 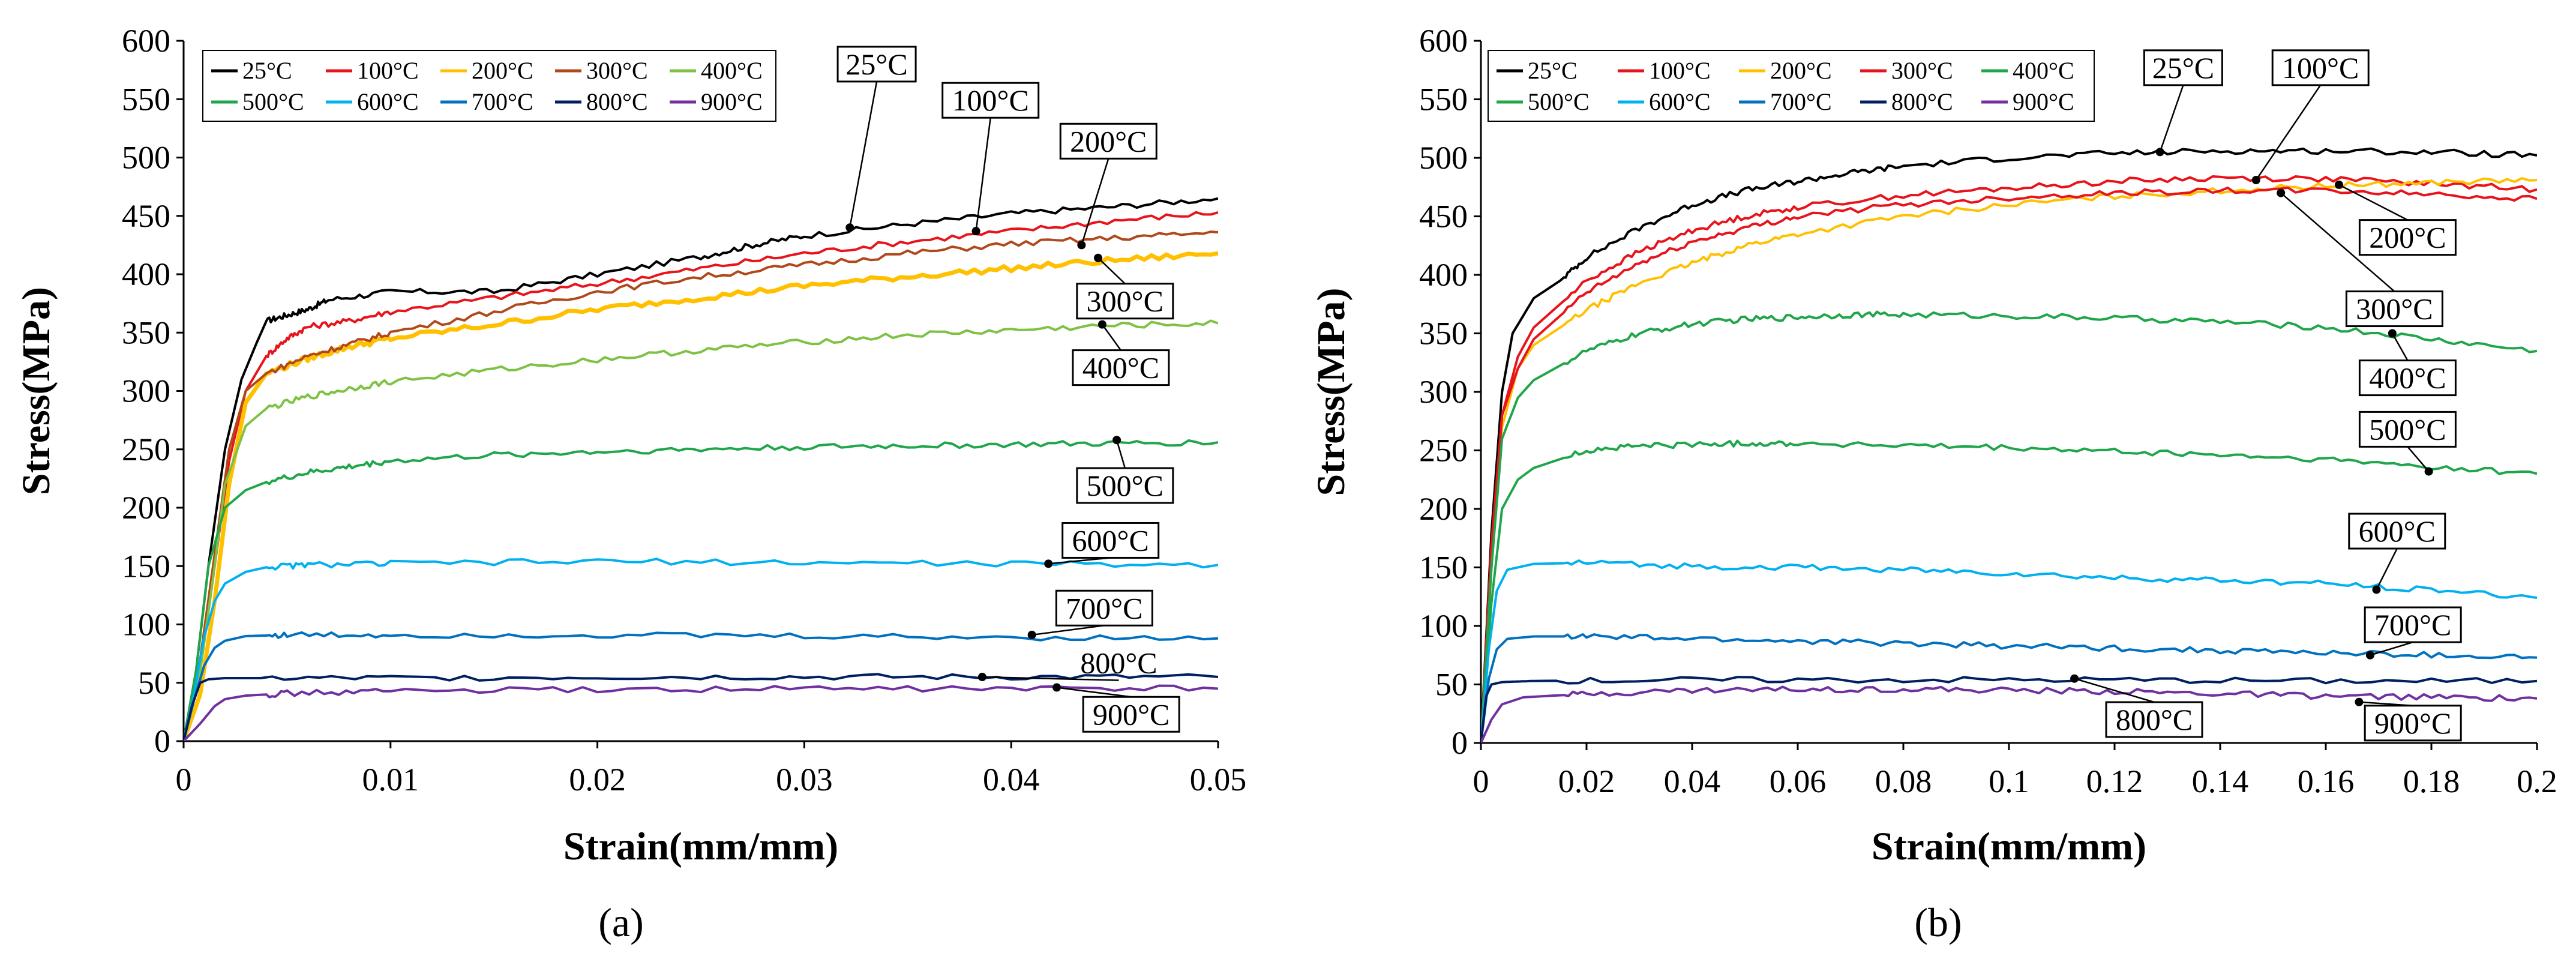 I want to click on panel-a-annotation-leader-900-C, so click(x=1094, y=693).